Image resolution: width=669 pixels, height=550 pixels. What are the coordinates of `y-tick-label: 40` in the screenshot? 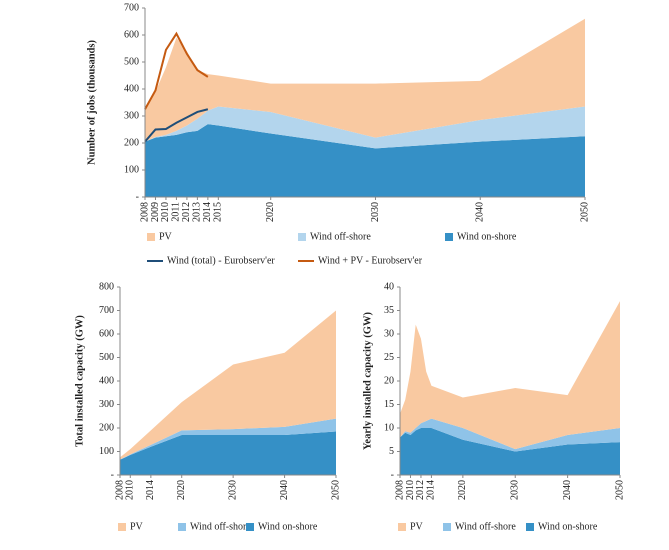 It's located at (389, 286).